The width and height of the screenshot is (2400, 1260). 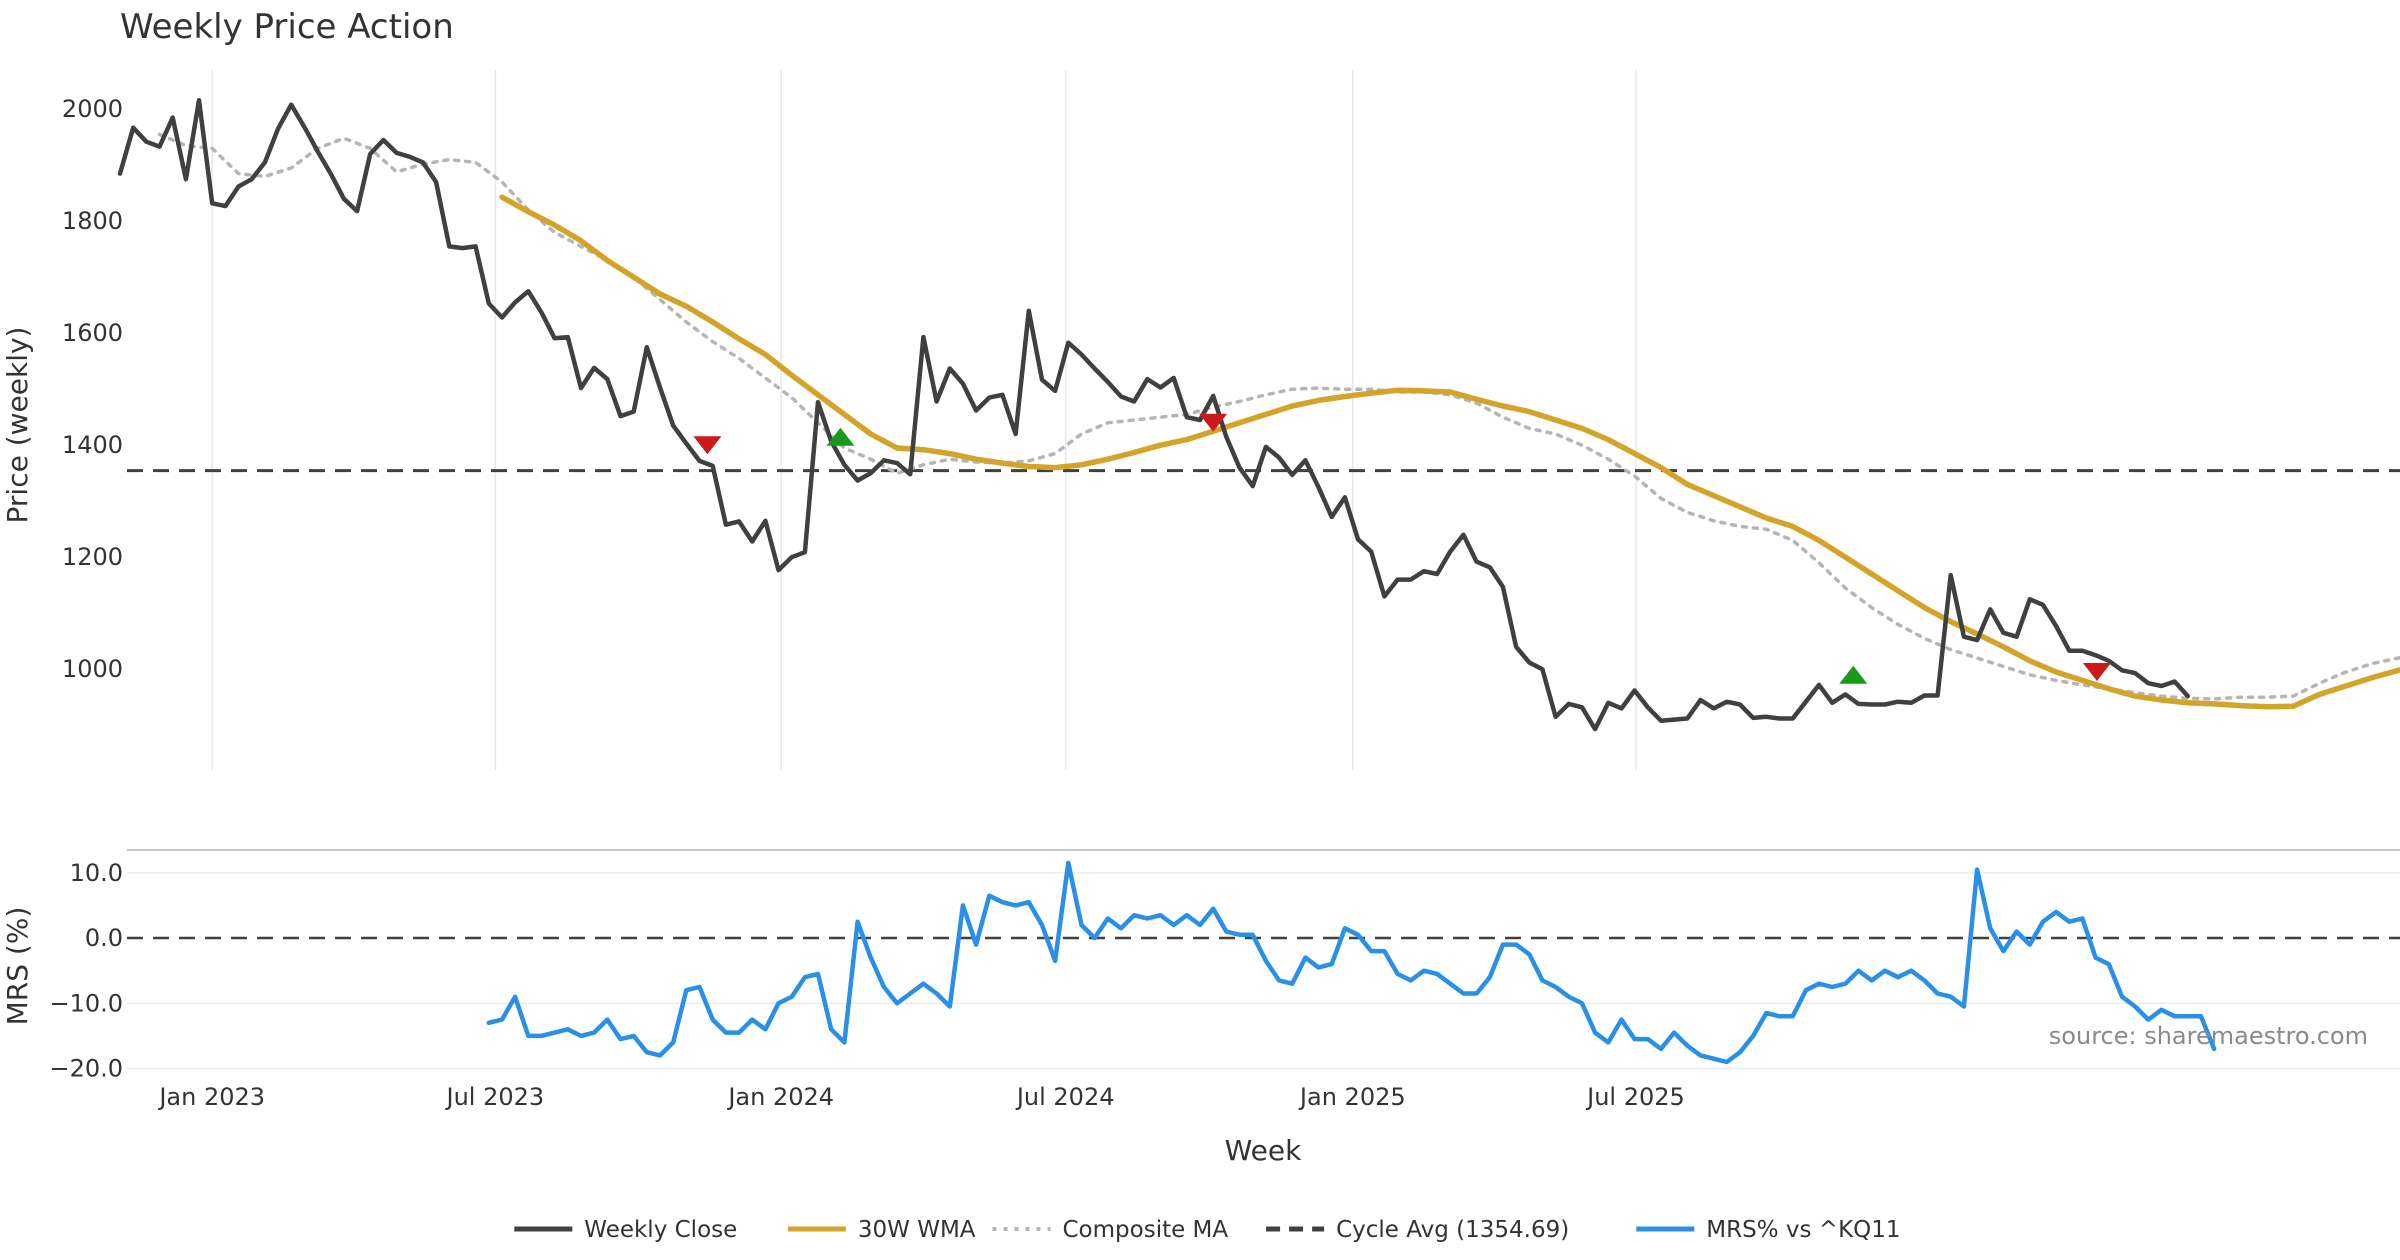 What do you see at coordinates (1452, 1230) in the screenshot?
I see `legend-label: Cycle Avg (1354.69)` at bounding box center [1452, 1230].